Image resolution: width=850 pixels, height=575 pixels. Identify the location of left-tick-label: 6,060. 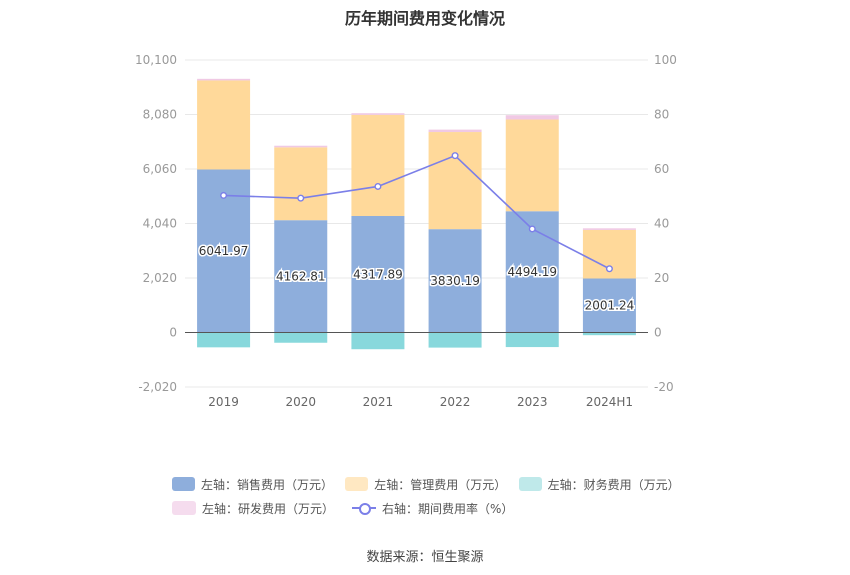
(160, 169).